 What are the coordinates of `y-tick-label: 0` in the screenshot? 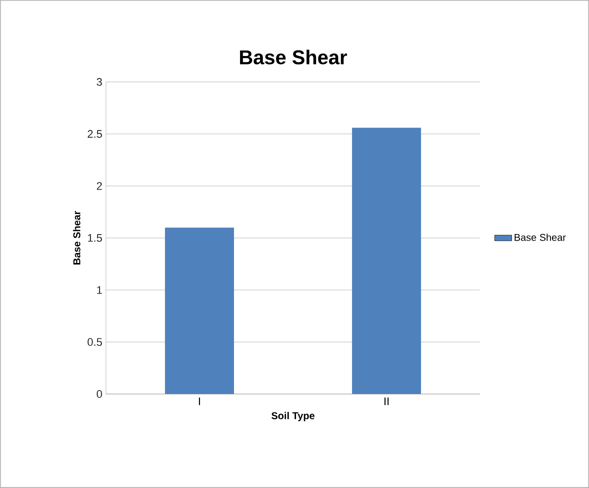 It's located at (99, 394).